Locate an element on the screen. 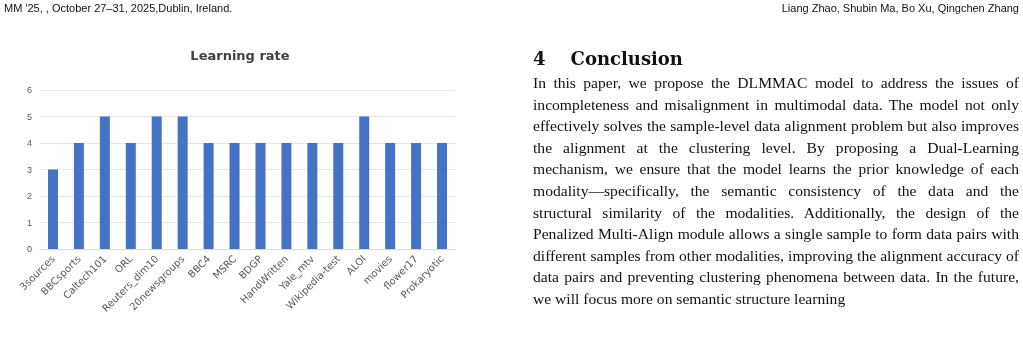 This screenshot has width=1023, height=339. y-tick-label: 6 is located at coordinates (29, 90).